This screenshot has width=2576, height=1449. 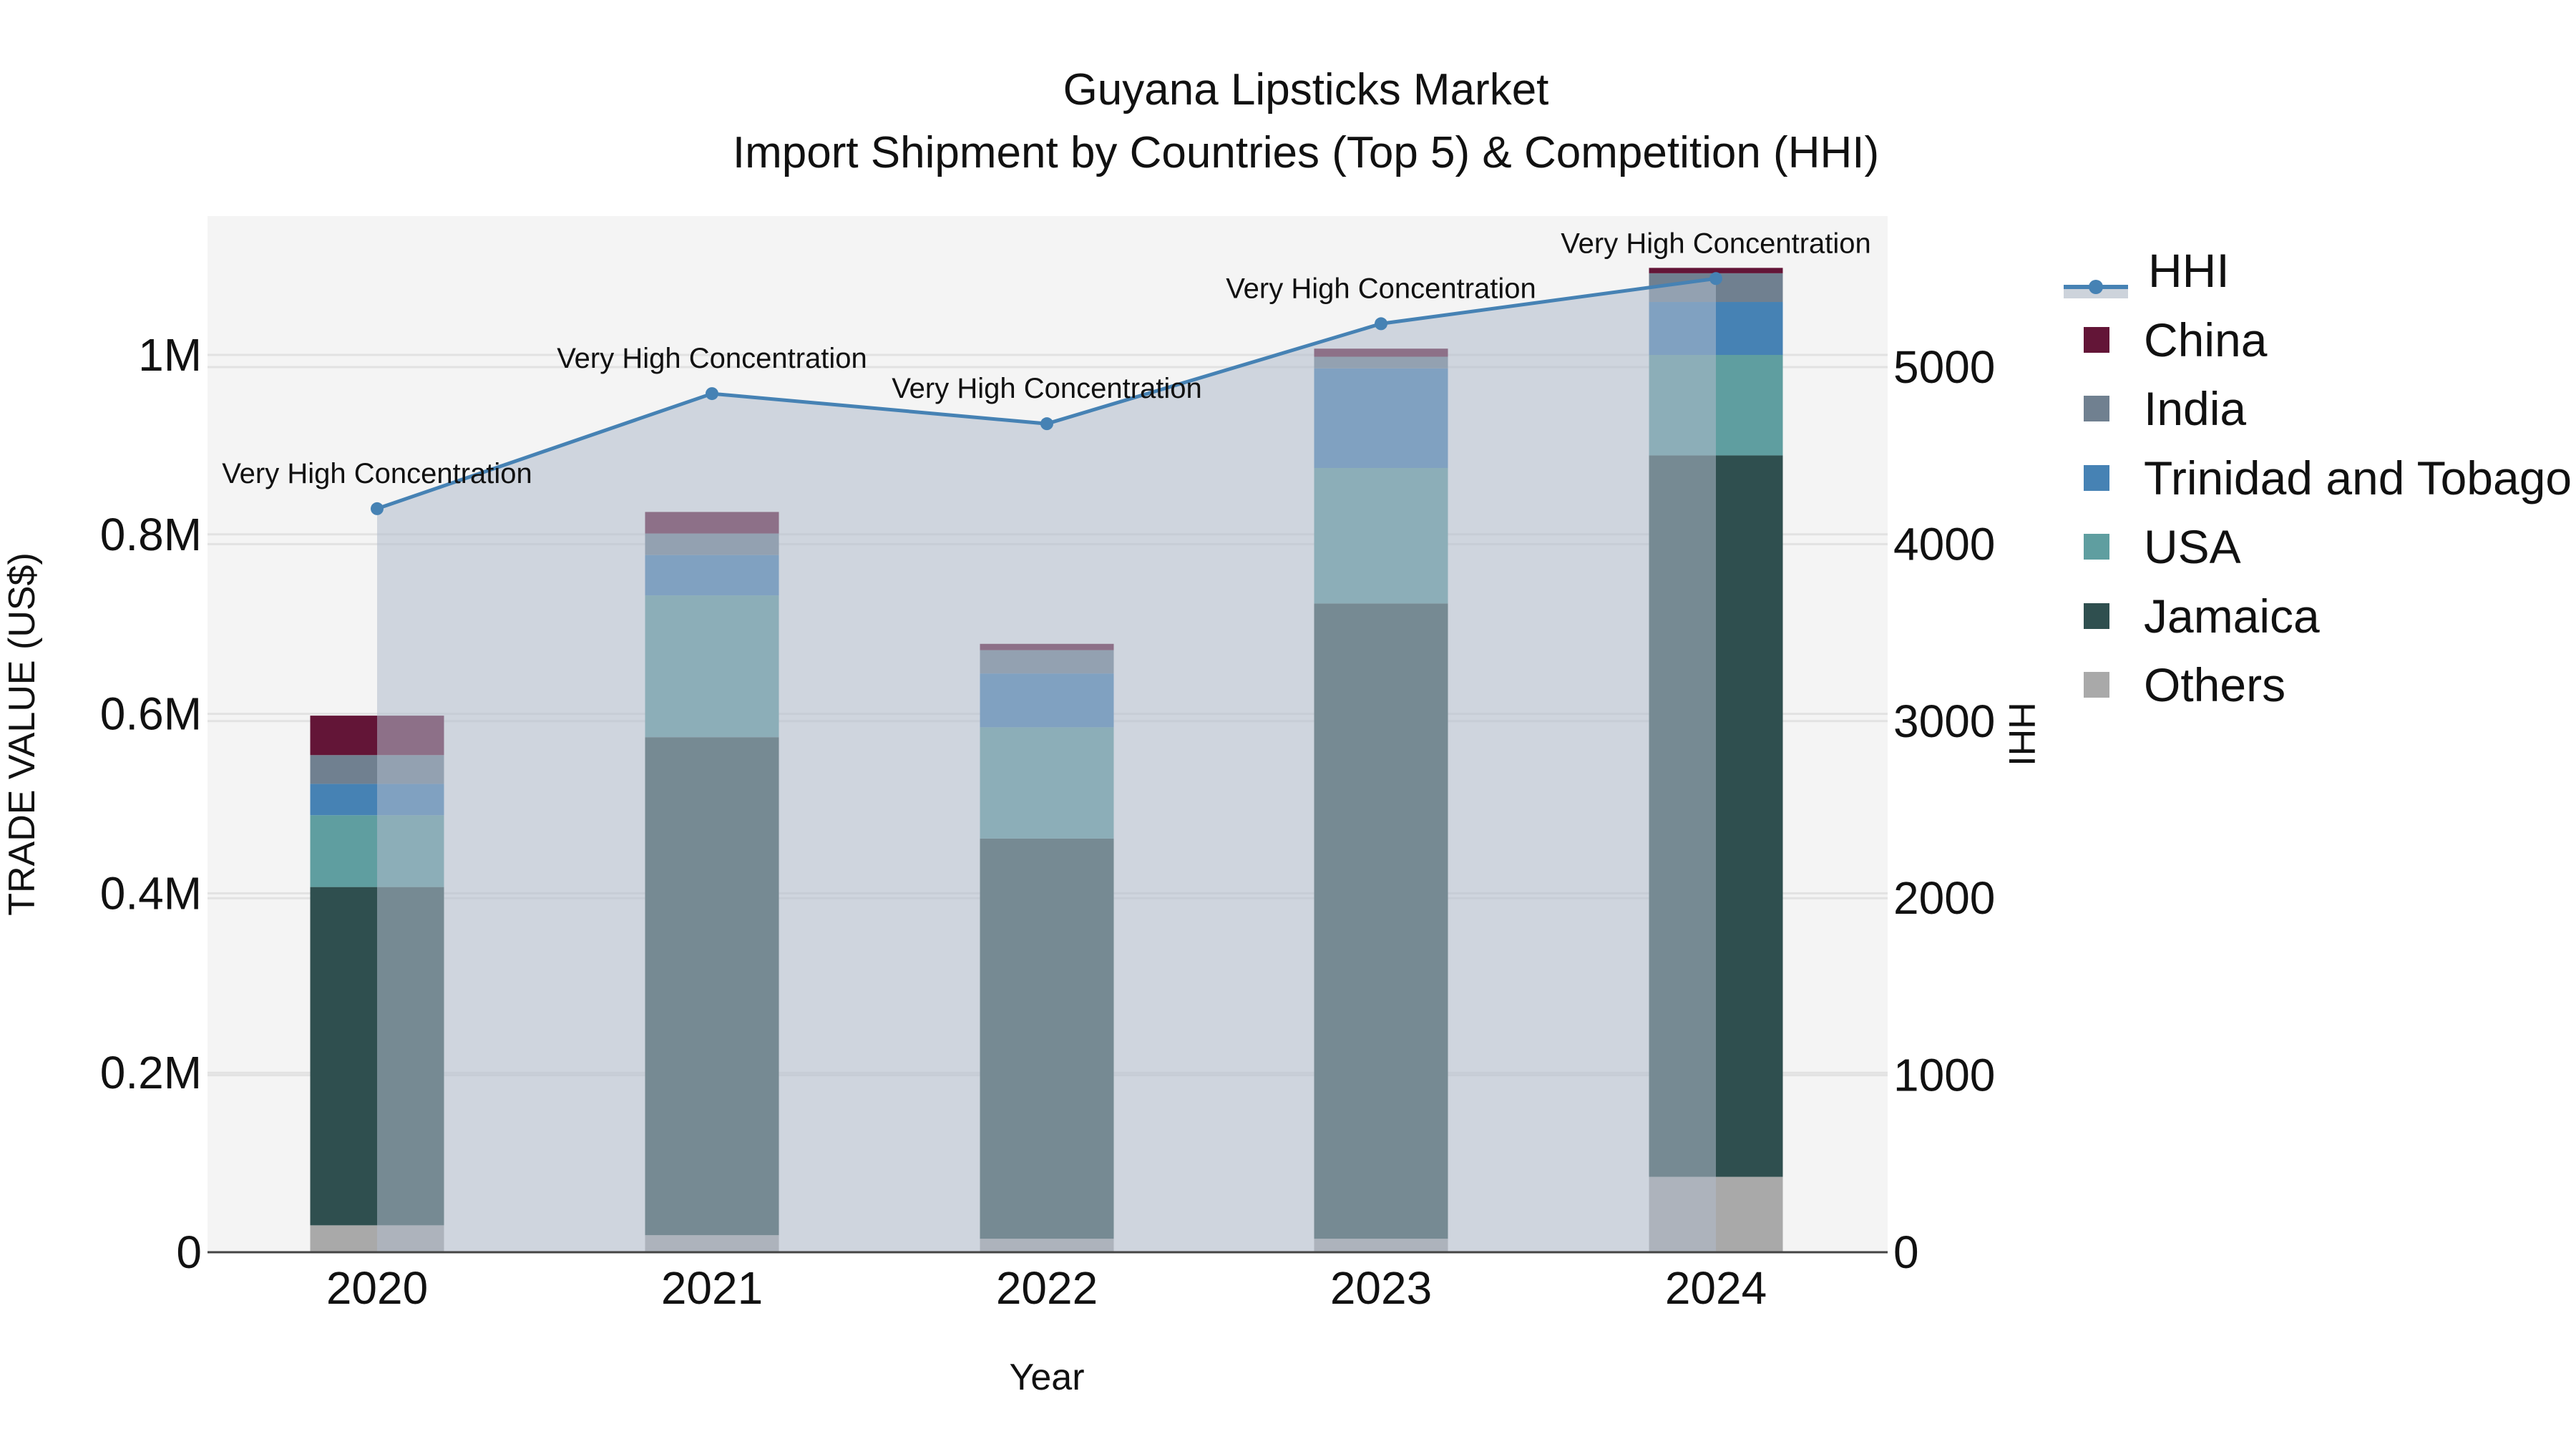 What do you see at coordinates (1306, 89) in the screenshot?
I see `chart-title: Guyana Lipsticks Market` at bounding box center [1306, 89].